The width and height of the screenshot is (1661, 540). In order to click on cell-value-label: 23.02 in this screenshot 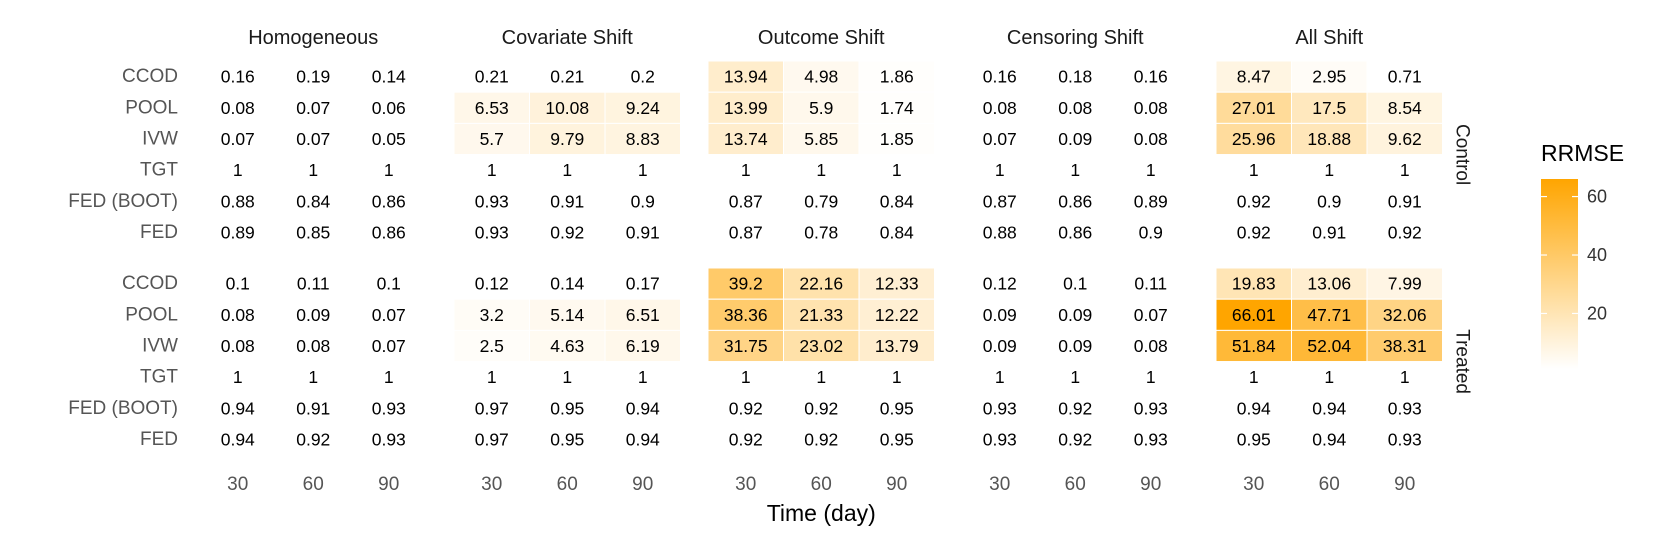, I will do `click(821, 346)`.